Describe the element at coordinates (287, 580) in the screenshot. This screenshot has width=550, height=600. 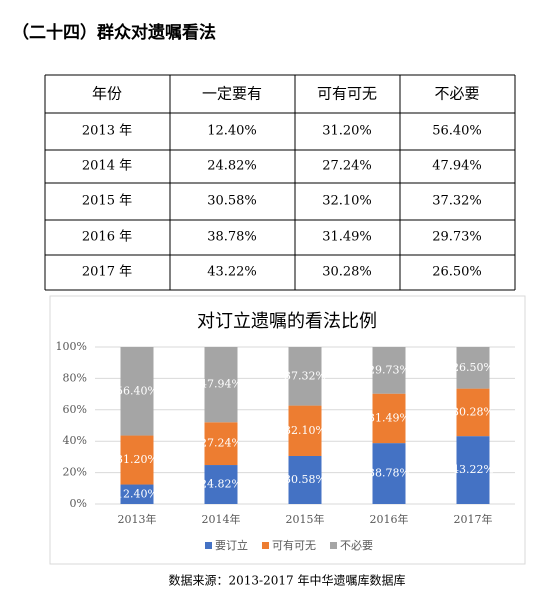
I see `source: 数据来源：2013-2017 年中华遗嘱库数据库` at that location.